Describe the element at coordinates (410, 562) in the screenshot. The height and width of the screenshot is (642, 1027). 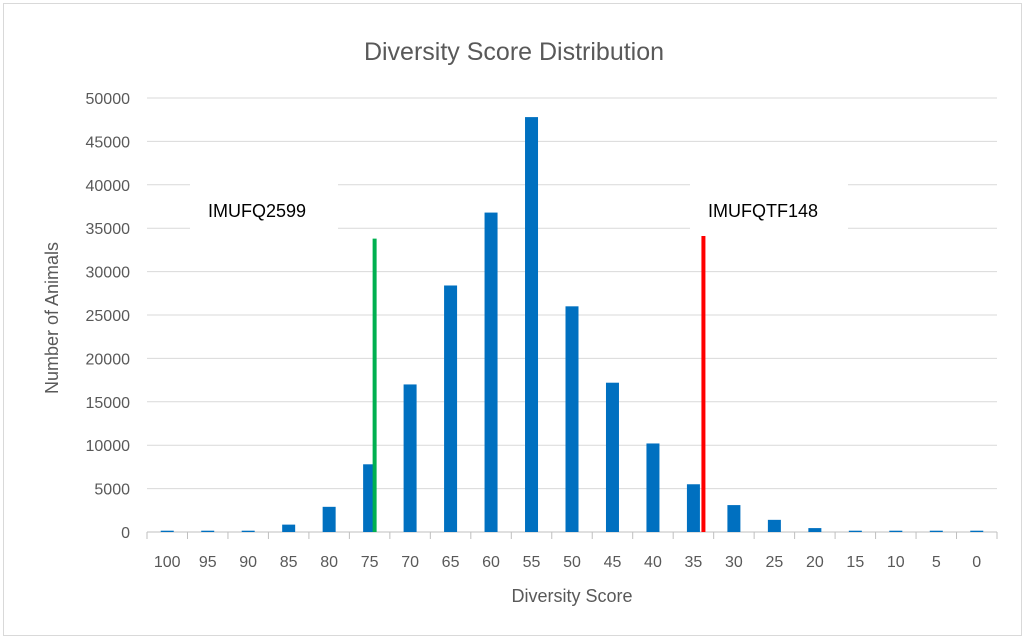
I see `x-tick-label: 70` at that location.